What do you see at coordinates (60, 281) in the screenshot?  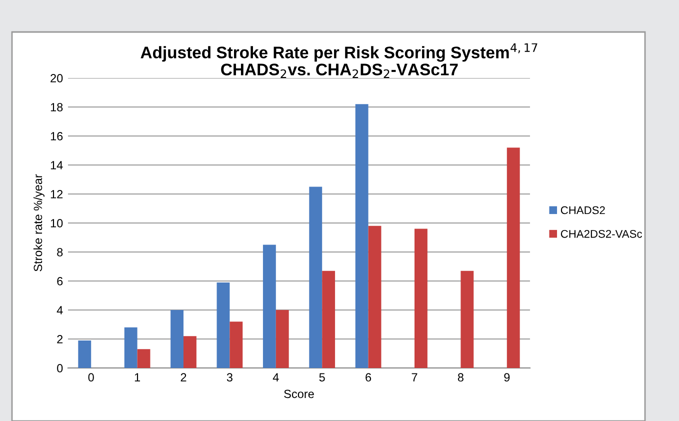 I see `y-tick-label: 6` at bounding box center [60, 281].